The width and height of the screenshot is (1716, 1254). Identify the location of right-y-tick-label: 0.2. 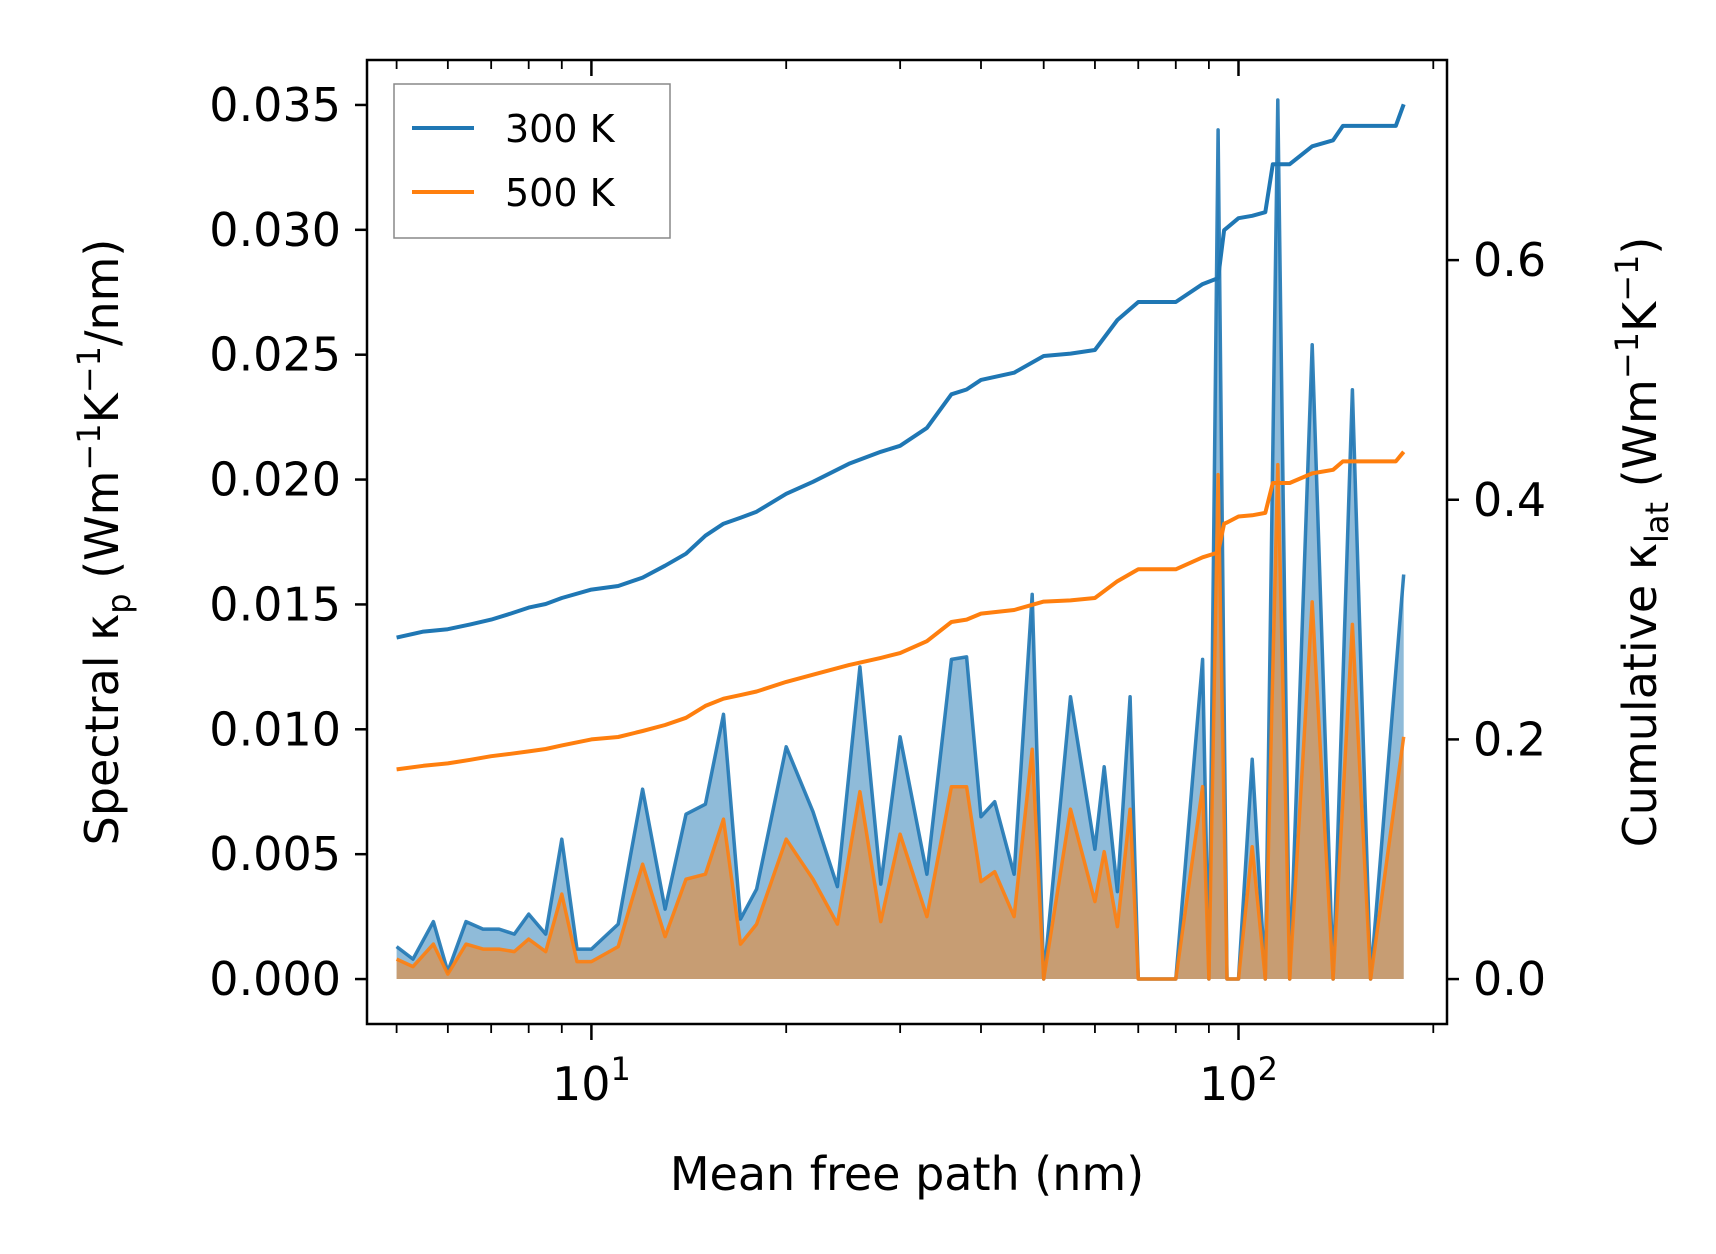
(1509, 739).